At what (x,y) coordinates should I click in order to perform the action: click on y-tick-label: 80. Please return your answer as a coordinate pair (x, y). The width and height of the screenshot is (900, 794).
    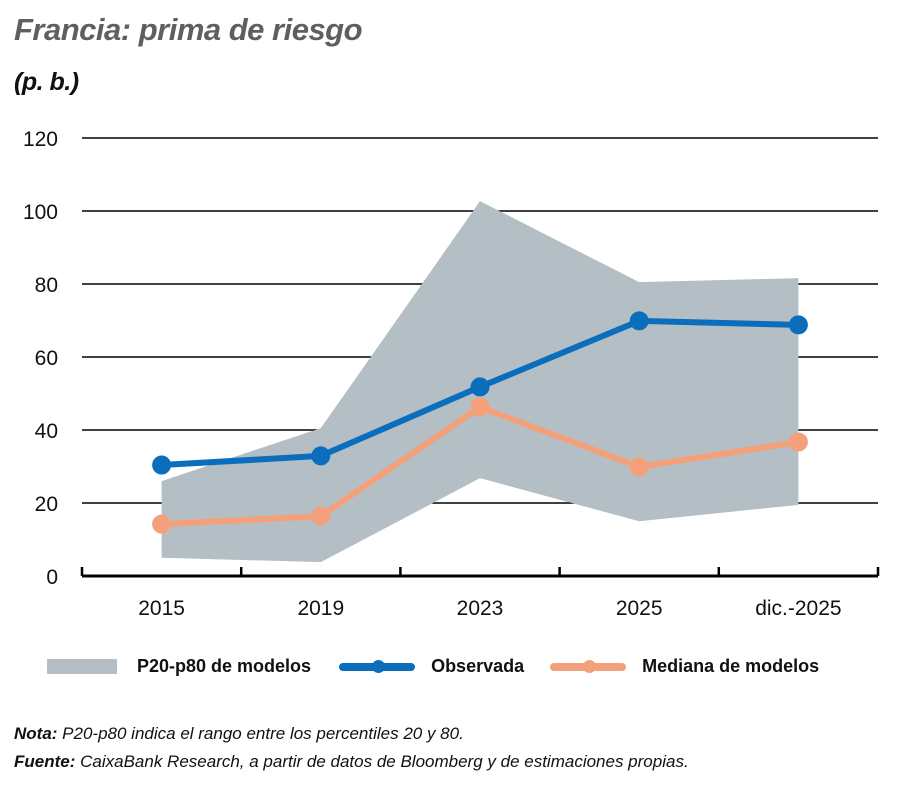
    Looking at the image, I should click on (46, 285).